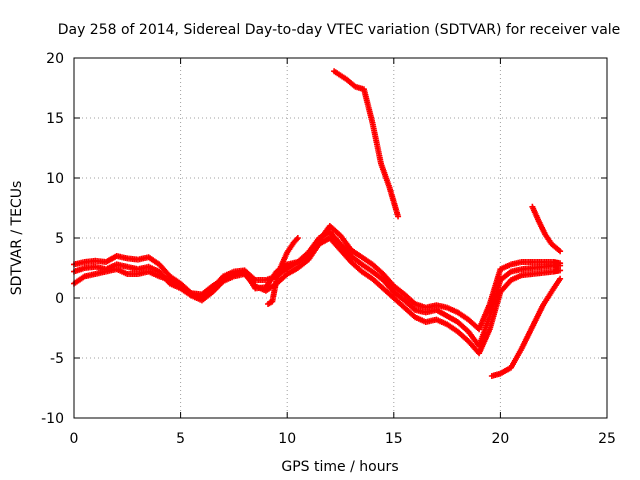 The image size is (640, 480). What do you see at coordinates (343, 439) in the screenshot?
I see `x-tick-labels: 0 5 10 15 20 25` at bounding box center [343, 439].